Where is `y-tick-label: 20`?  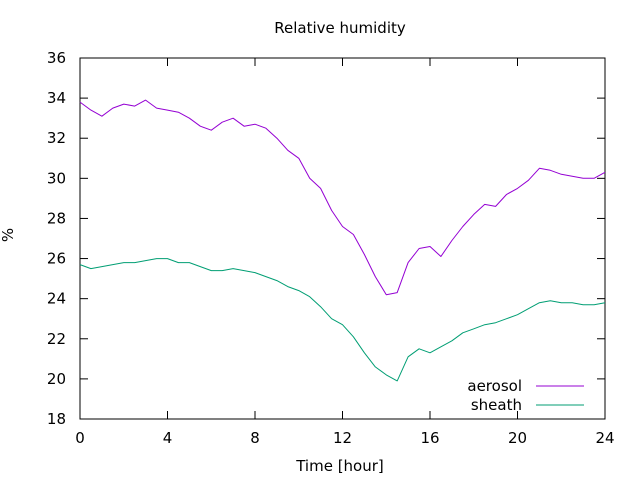 y-tick-label: 20 is located at coordinates (56, 379).